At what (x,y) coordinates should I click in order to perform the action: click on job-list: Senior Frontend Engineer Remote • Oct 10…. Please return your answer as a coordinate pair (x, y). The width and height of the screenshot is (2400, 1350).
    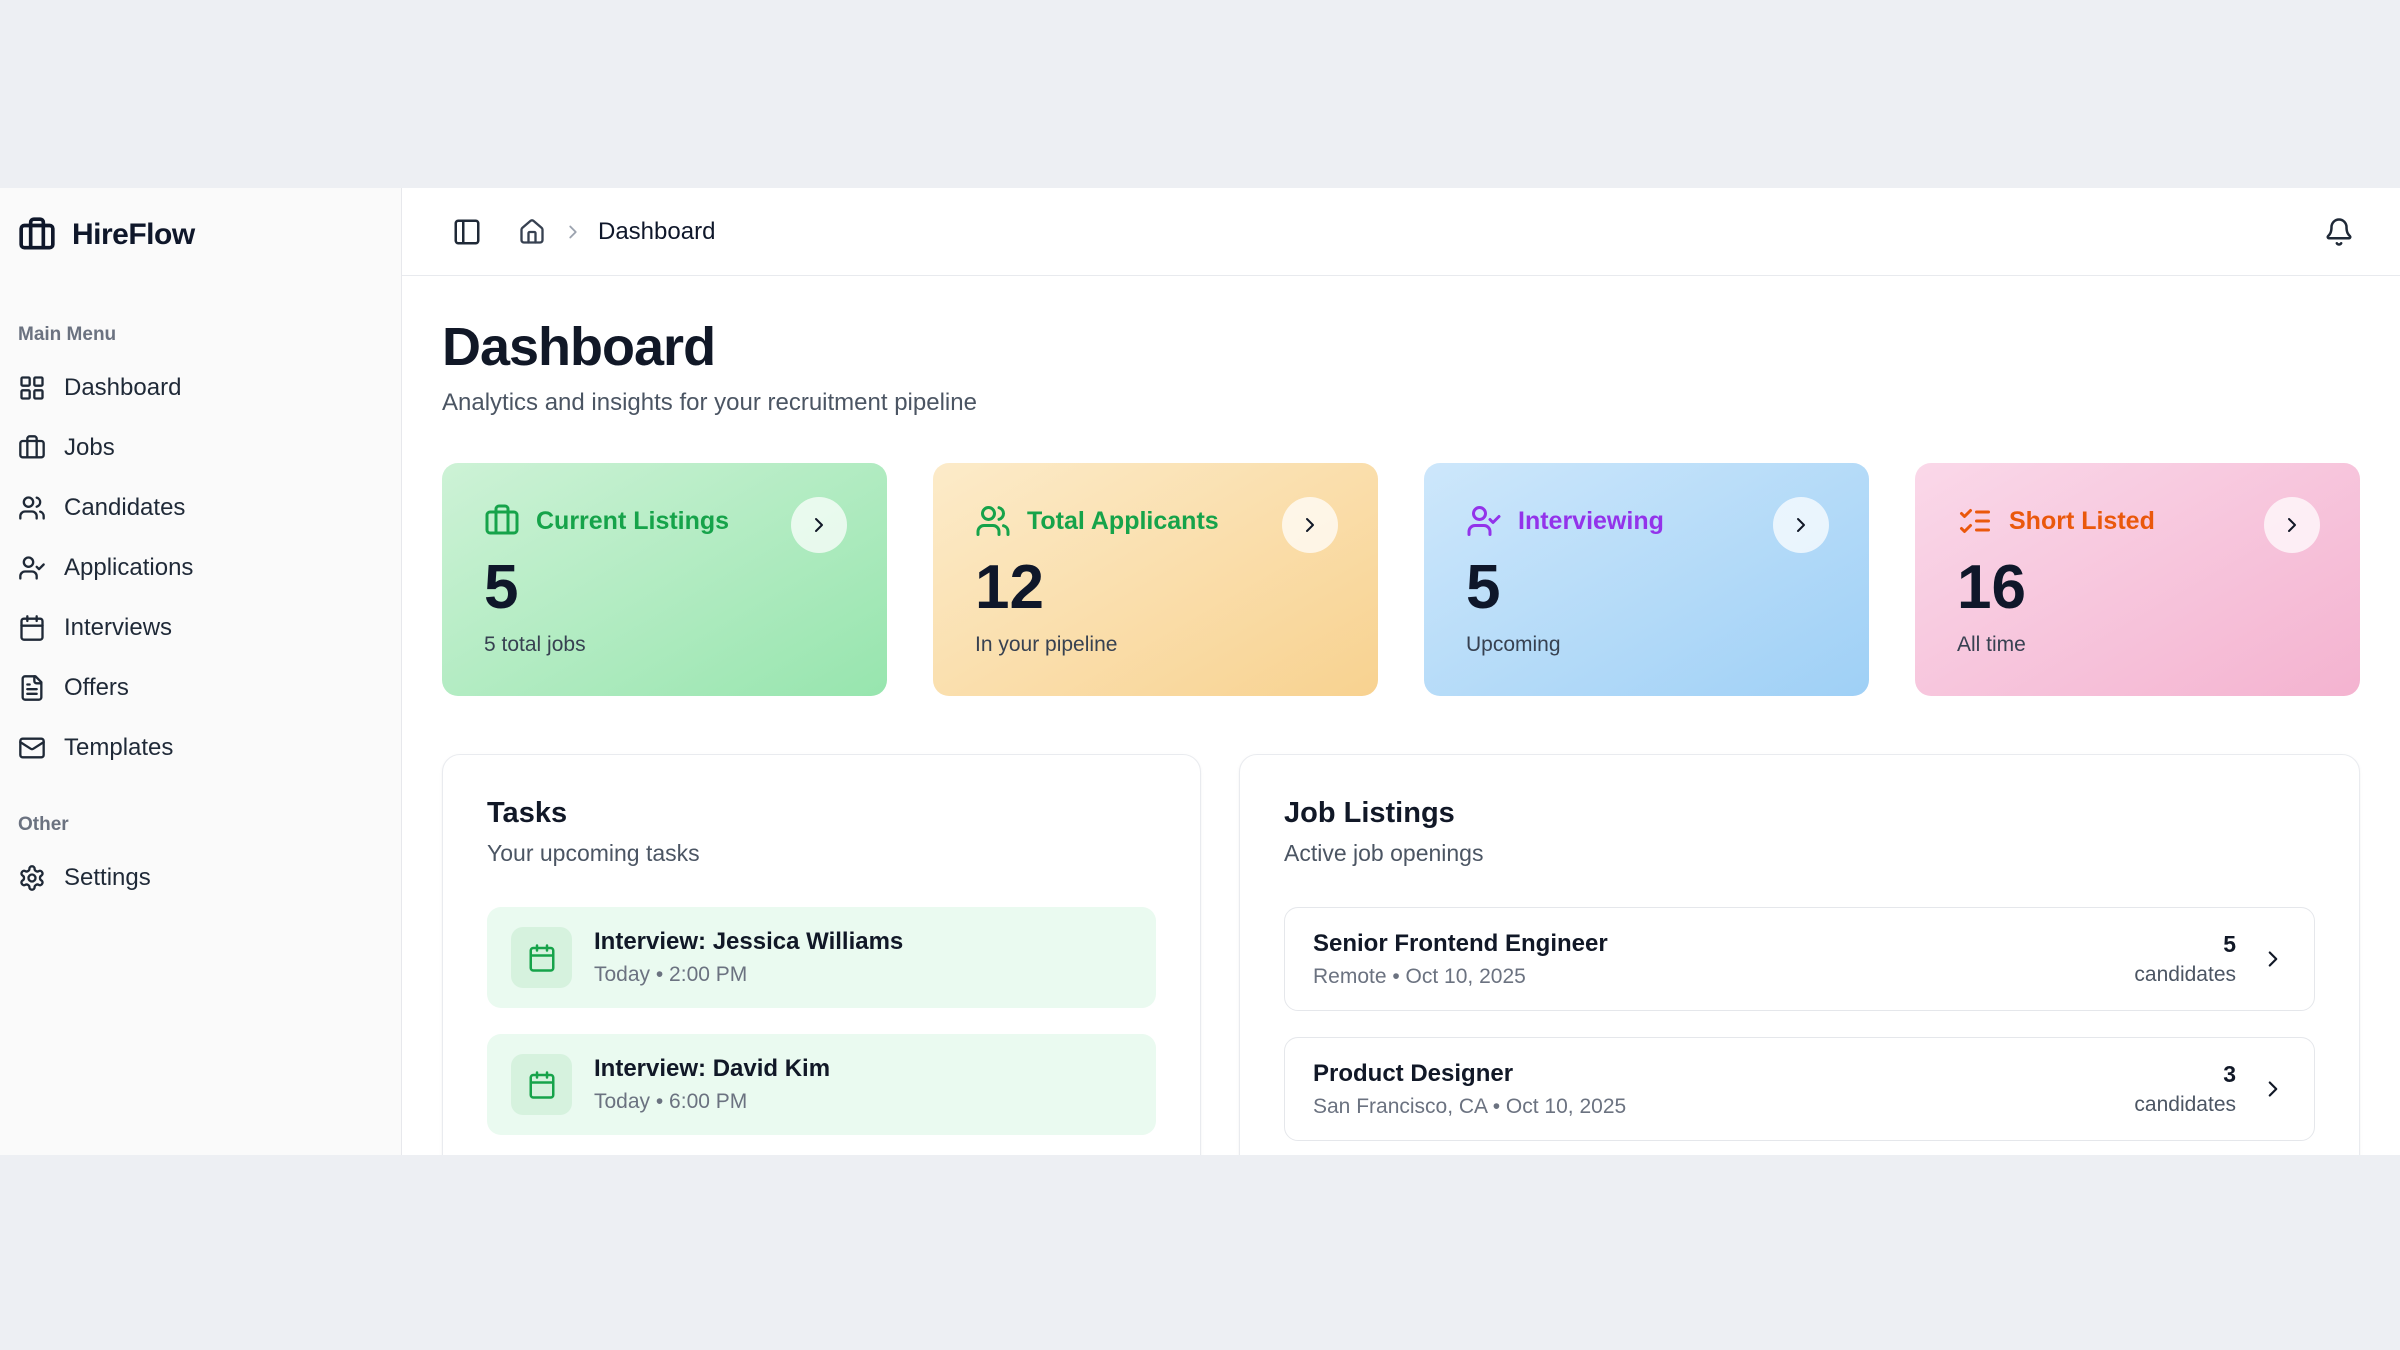
    Looking at the image, I should click on (1799, 1024).